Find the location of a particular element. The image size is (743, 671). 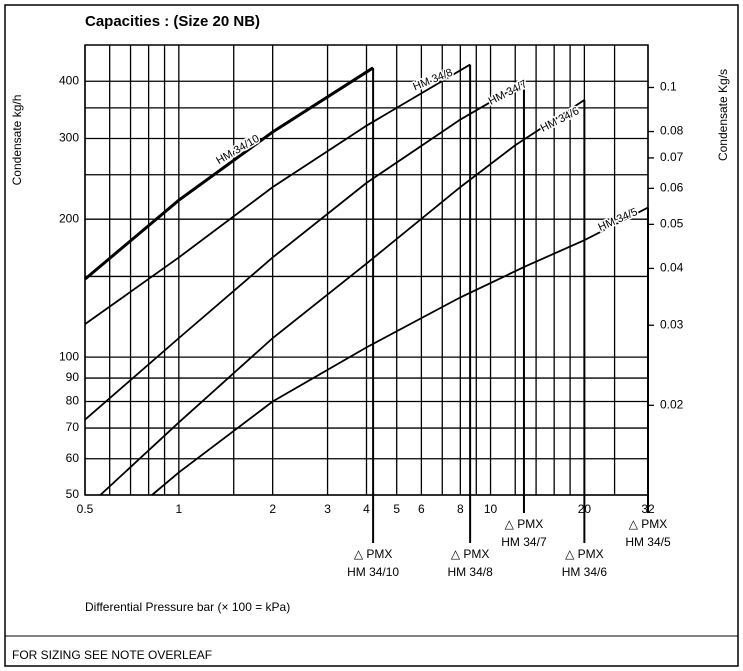

x-tick-label: 6 is located at coordinates (421, 509).